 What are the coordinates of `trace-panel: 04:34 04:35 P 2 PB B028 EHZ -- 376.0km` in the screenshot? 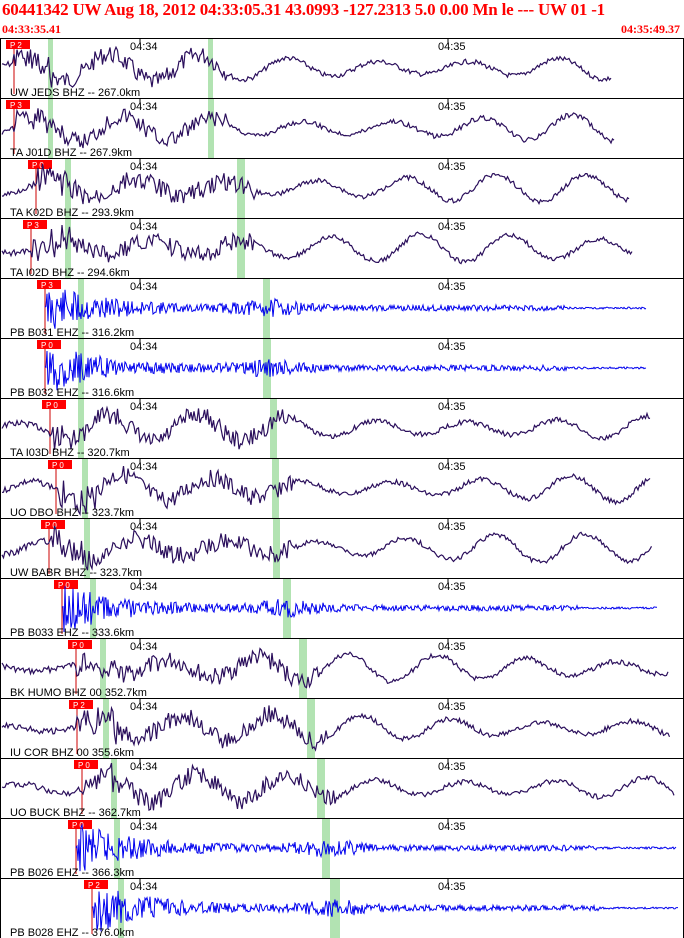 It's located at (342, 908).